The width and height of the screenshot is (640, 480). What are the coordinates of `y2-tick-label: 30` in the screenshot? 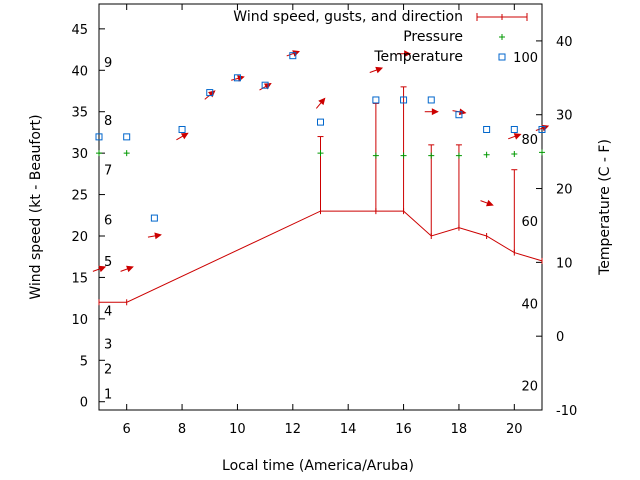 It's located at (564, 116).